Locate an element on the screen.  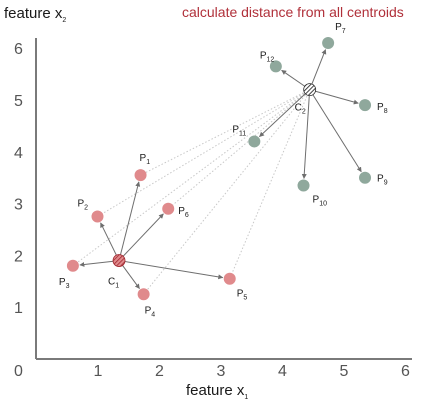
x-tick-0: 0 is located at coordinates (18, 371).